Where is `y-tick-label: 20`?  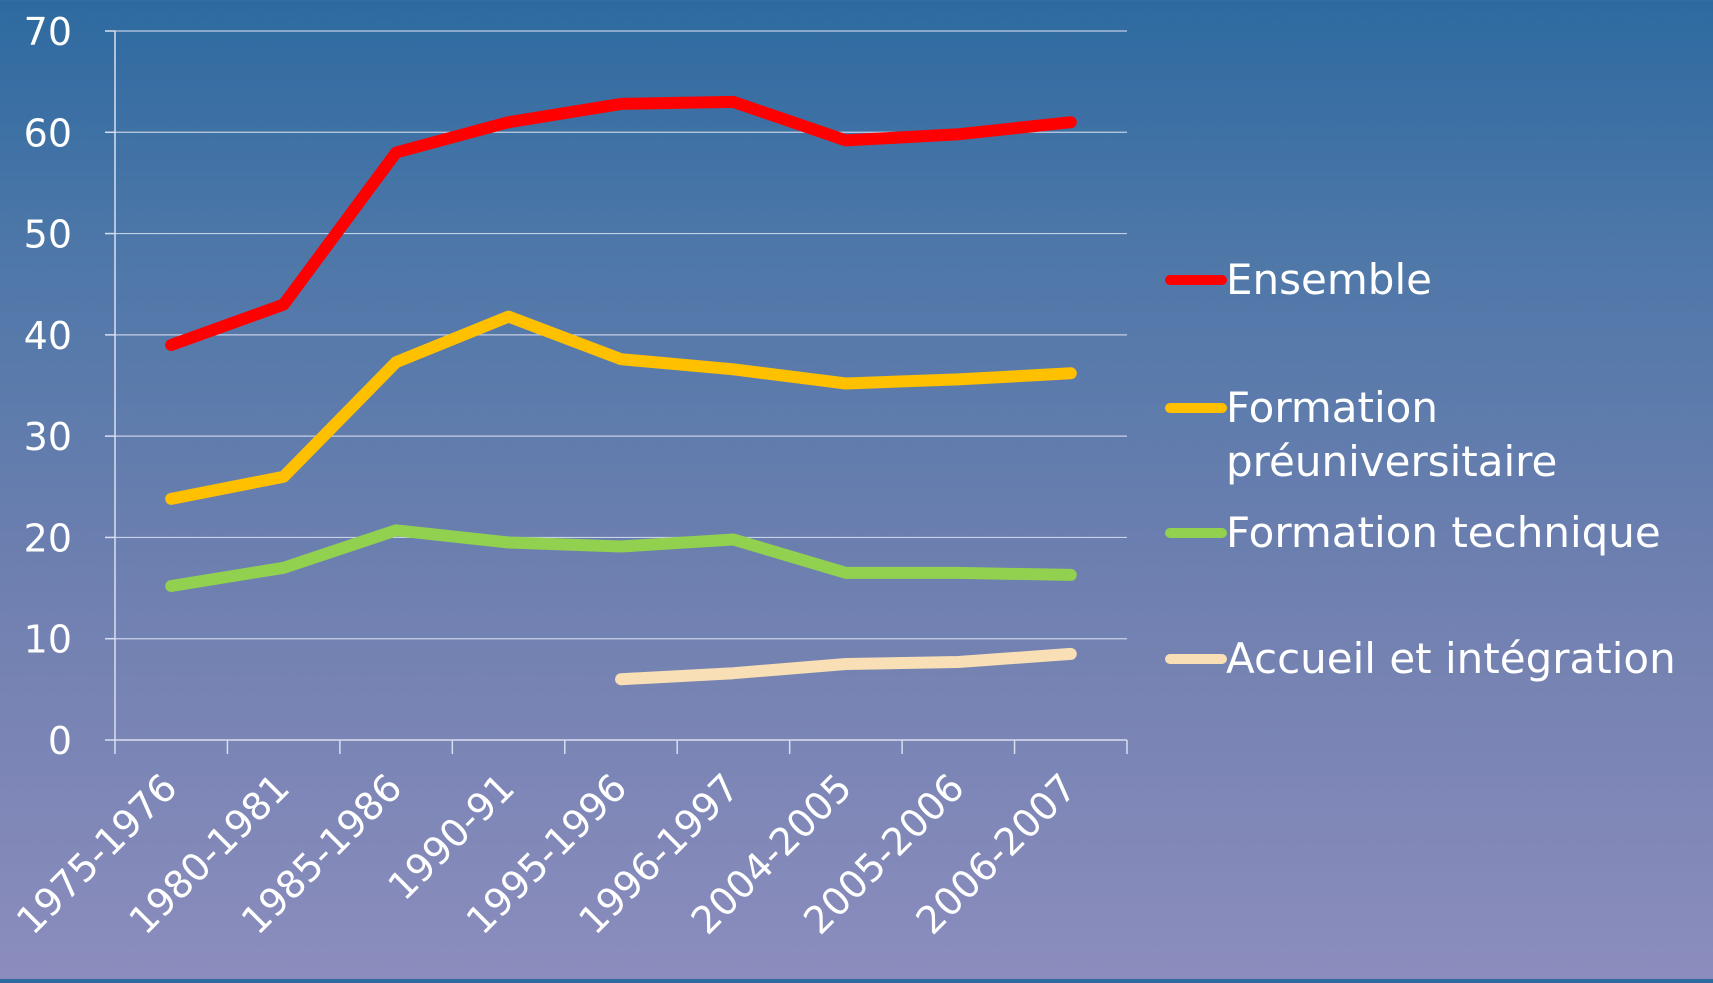
y-tick-label: 20 is located at coordinates (48, 538).